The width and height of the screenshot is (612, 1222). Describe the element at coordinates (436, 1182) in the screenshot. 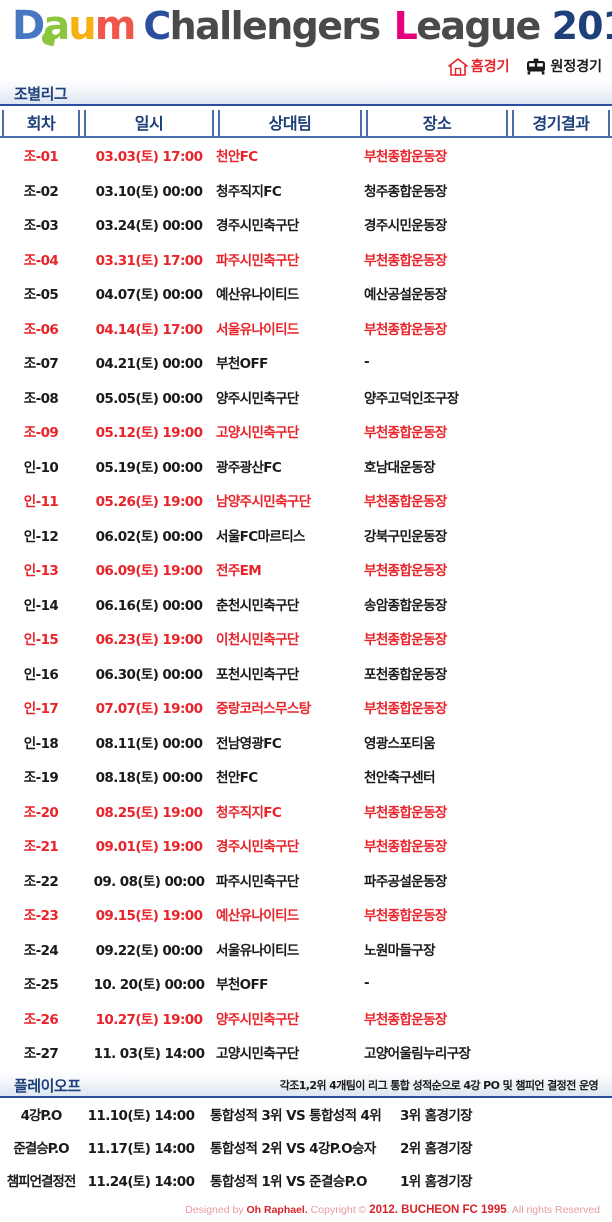

I see `playoff-cell-venue: 1위 홈경기장` at that location.